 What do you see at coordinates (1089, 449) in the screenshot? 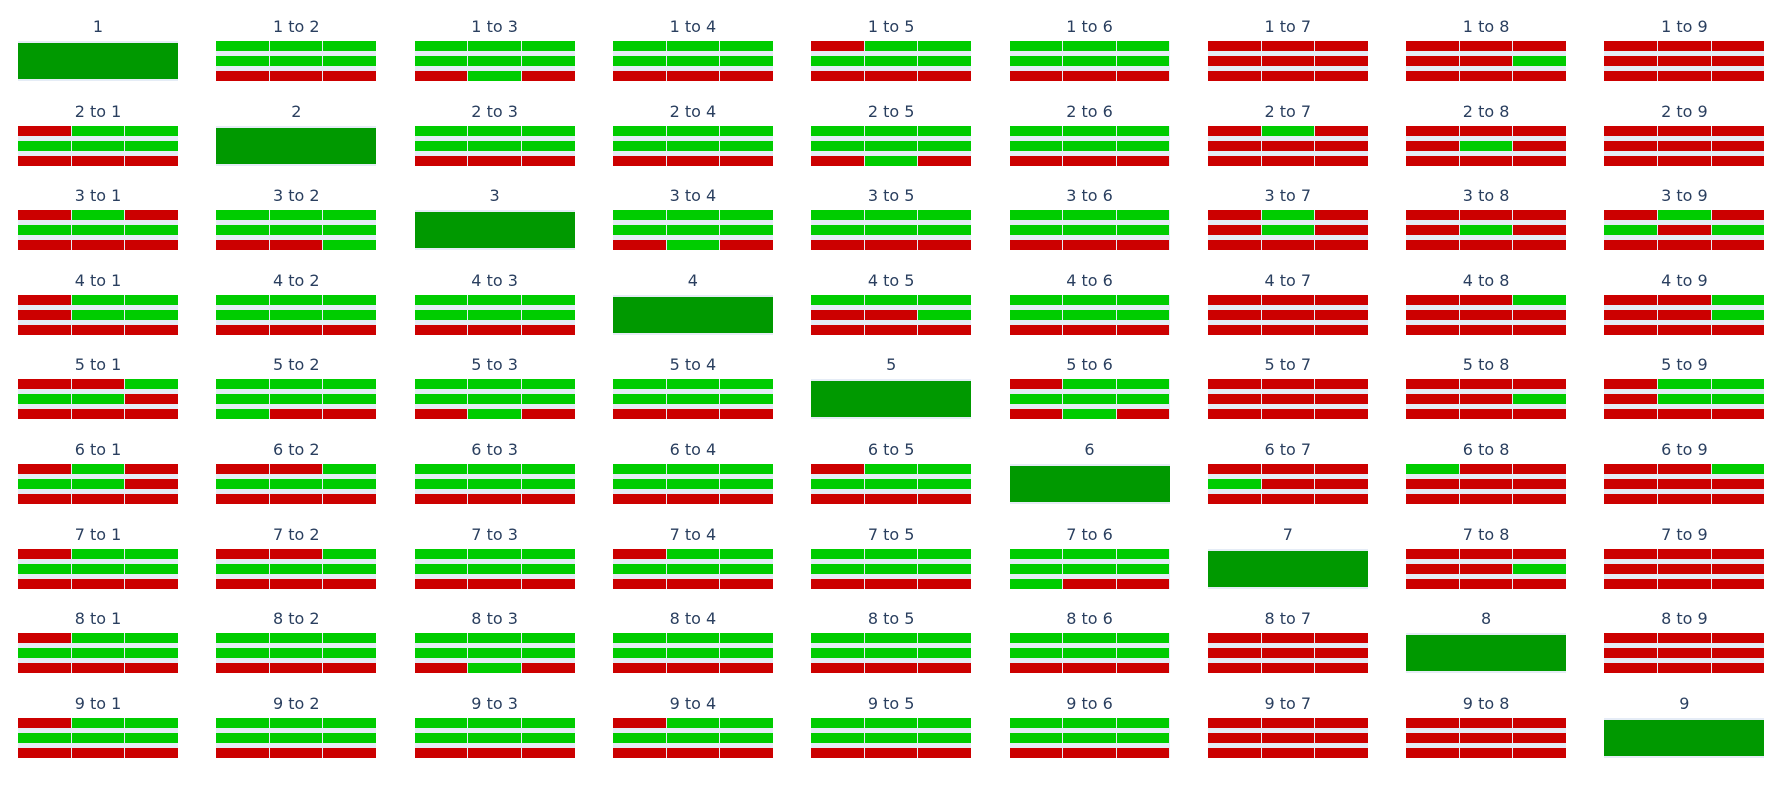
I see `subplot-title: 6` at bounding box center [1089, 449].